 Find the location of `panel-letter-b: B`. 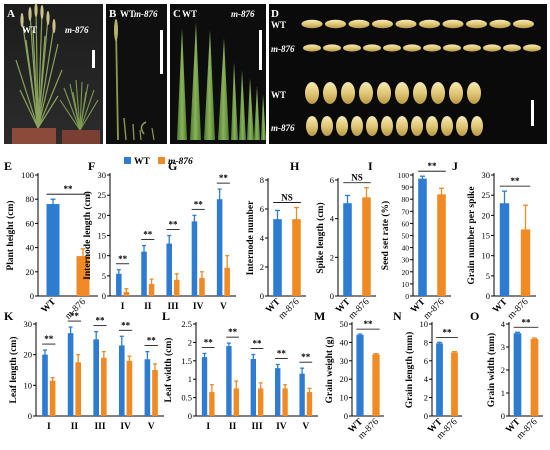

panel-letter-b: B is located at coordinates (113, 14).